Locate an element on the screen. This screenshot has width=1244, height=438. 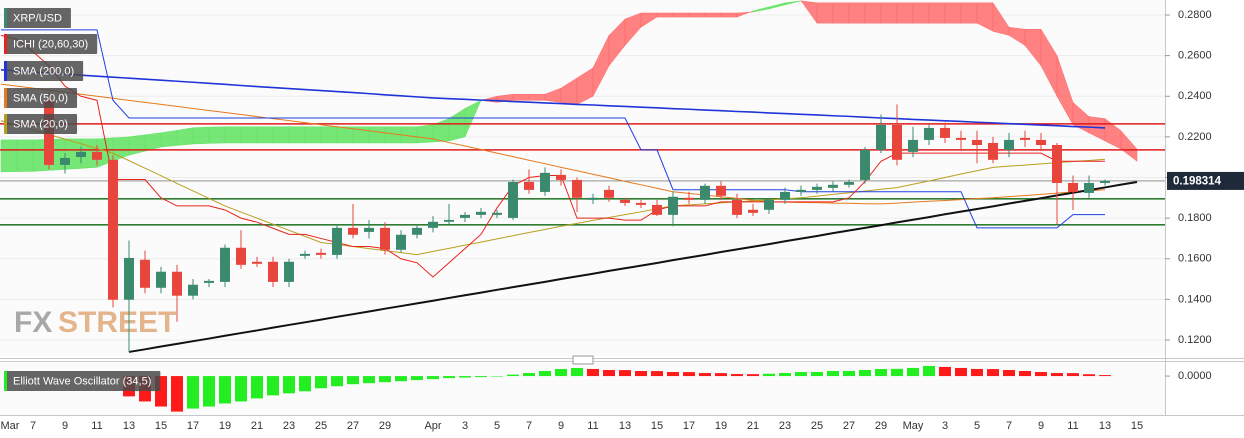
x-tick-label: 7 is located at coordinates (1009, 426).